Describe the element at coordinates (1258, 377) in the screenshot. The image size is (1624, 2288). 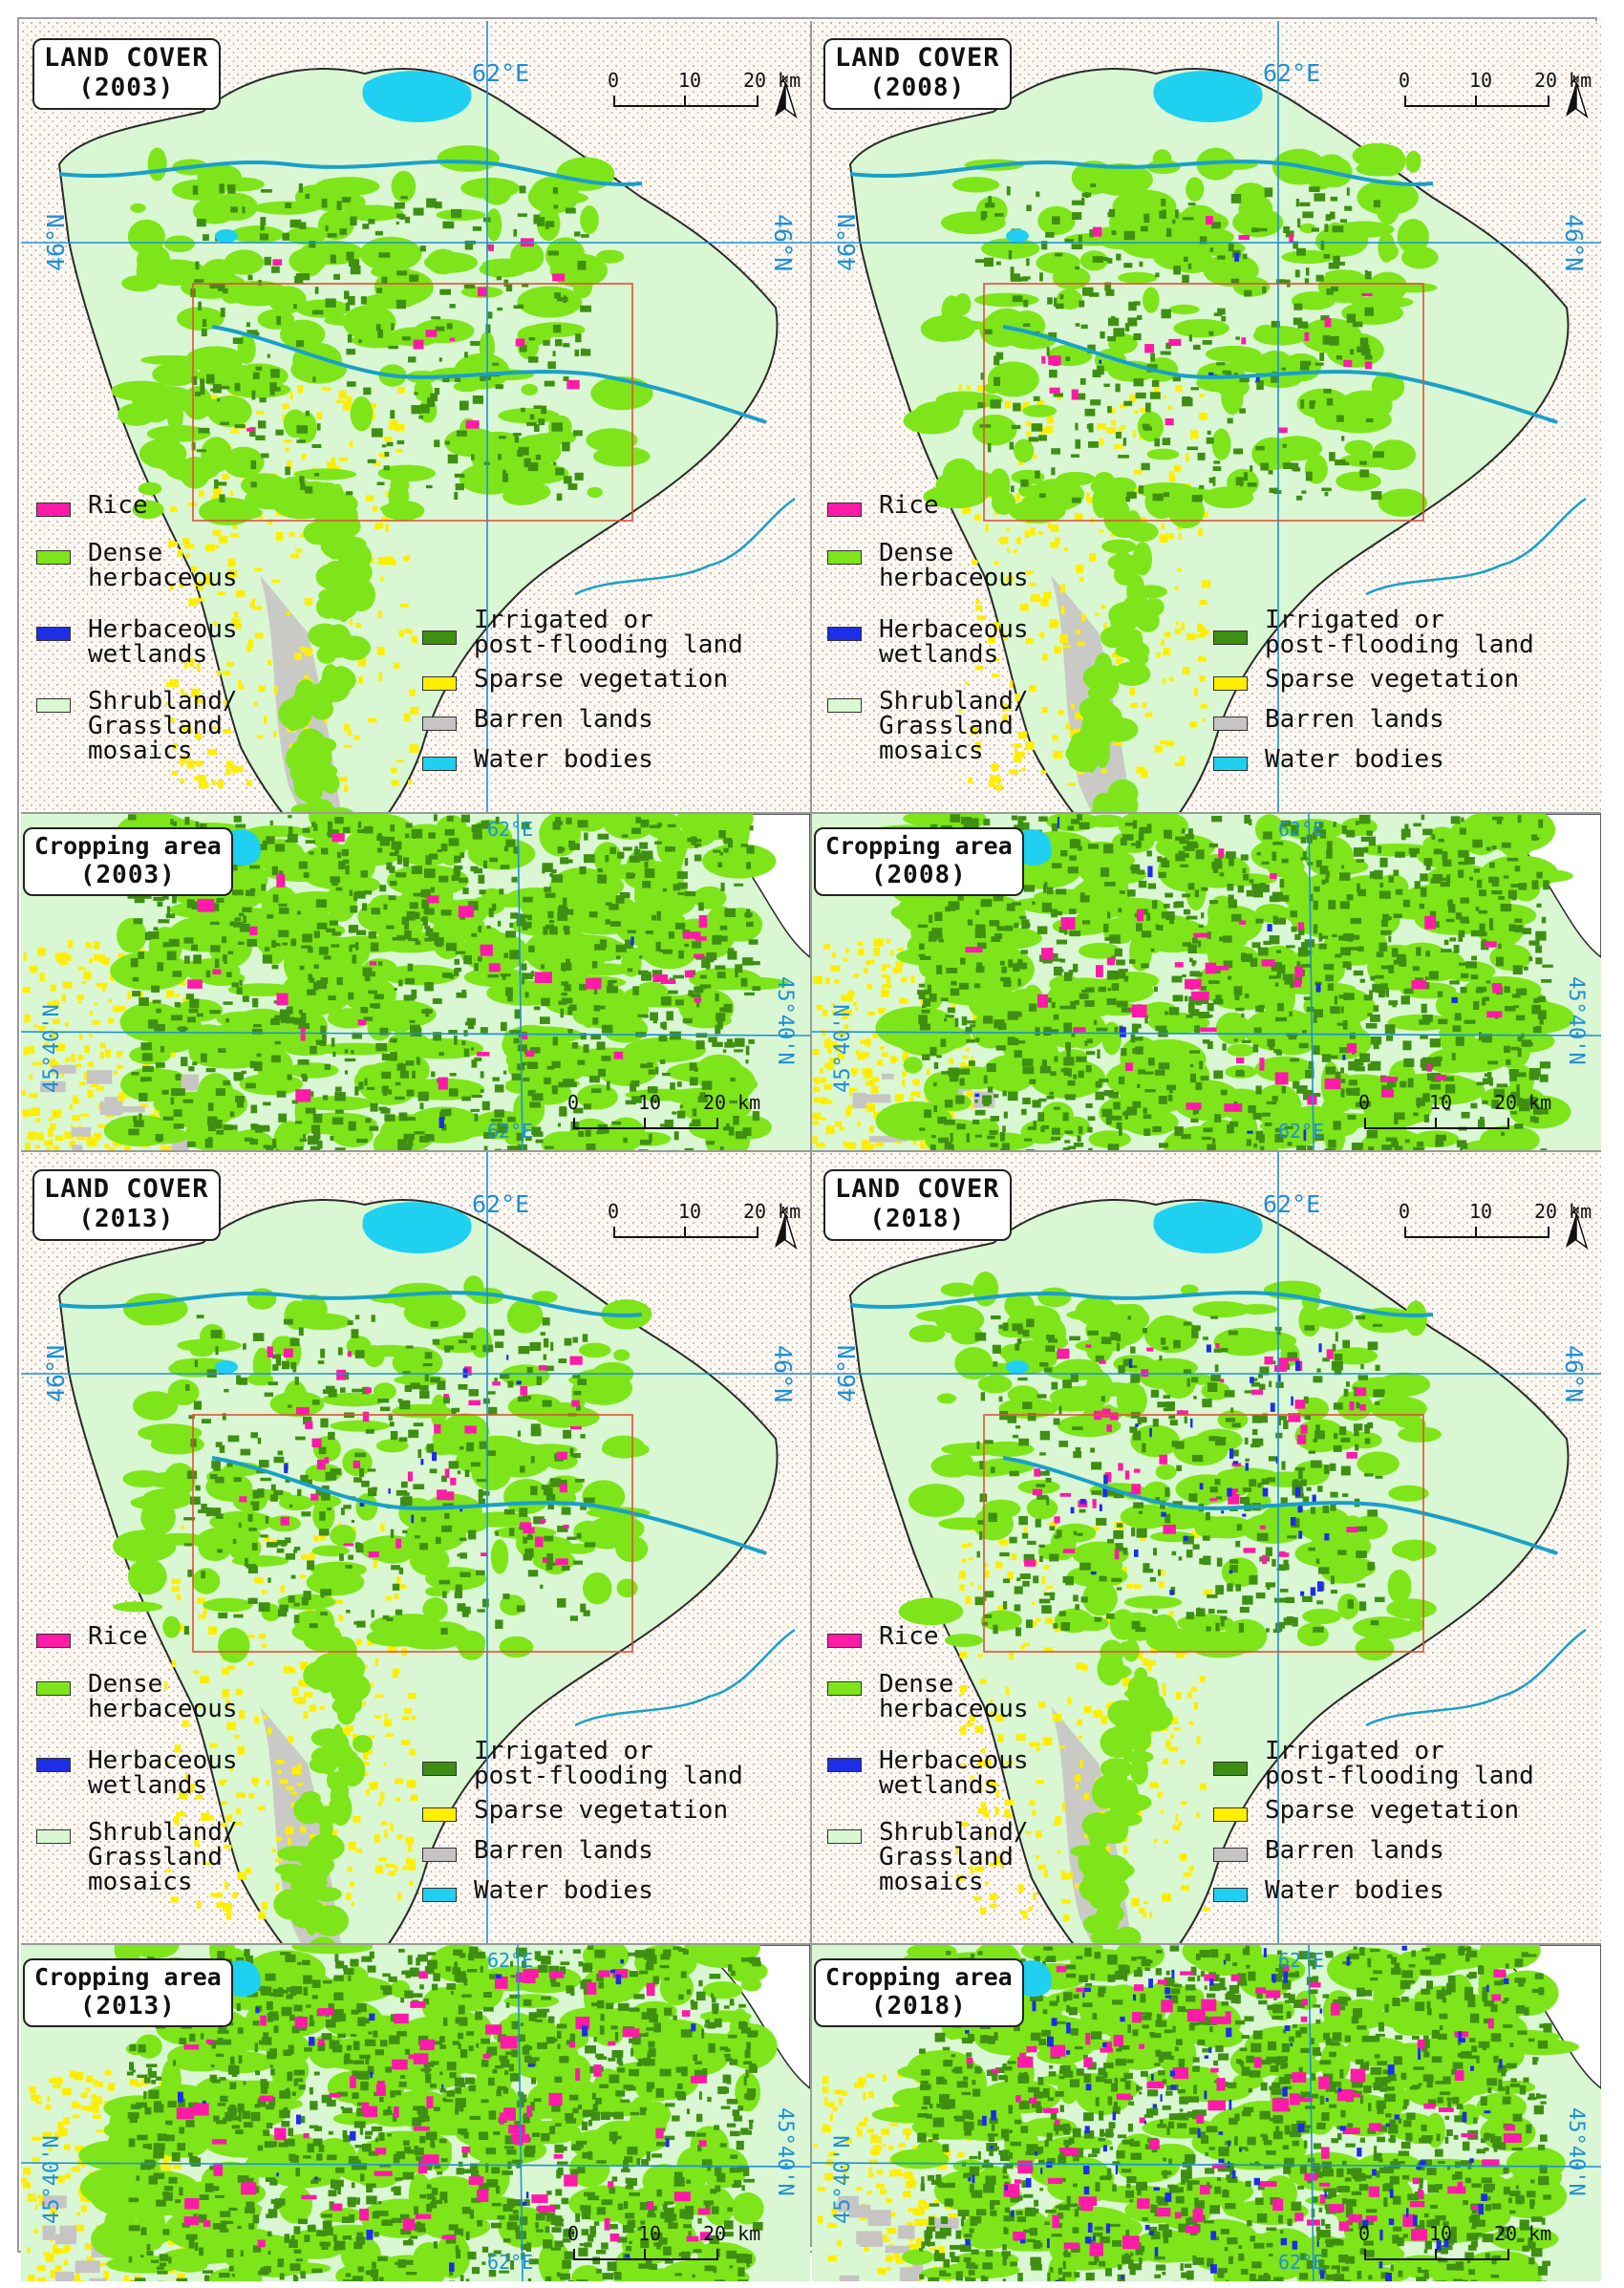
I see `wetland-patch` at that location.